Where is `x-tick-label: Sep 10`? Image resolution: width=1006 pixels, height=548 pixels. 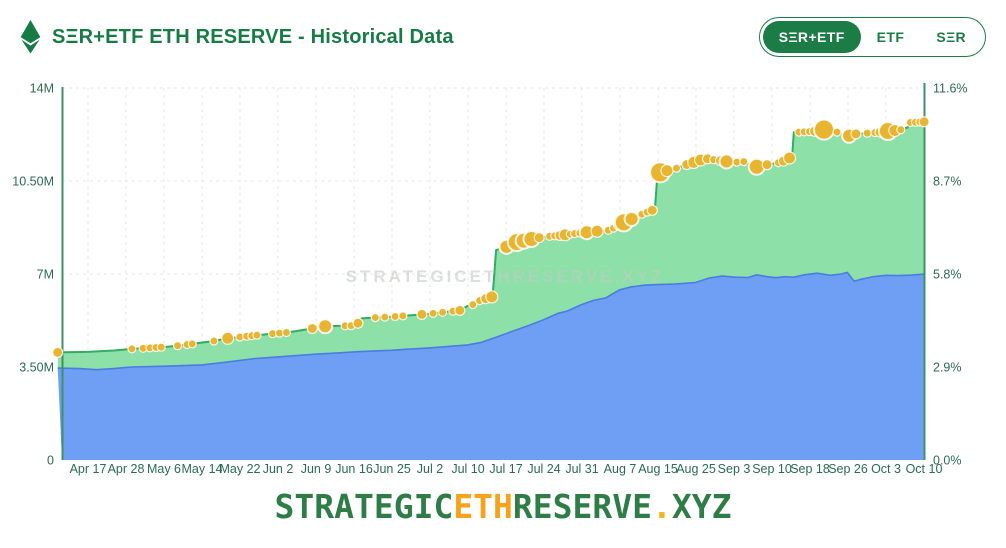
x-tick-label: Sep 10 is located at coordinates (772, 469).